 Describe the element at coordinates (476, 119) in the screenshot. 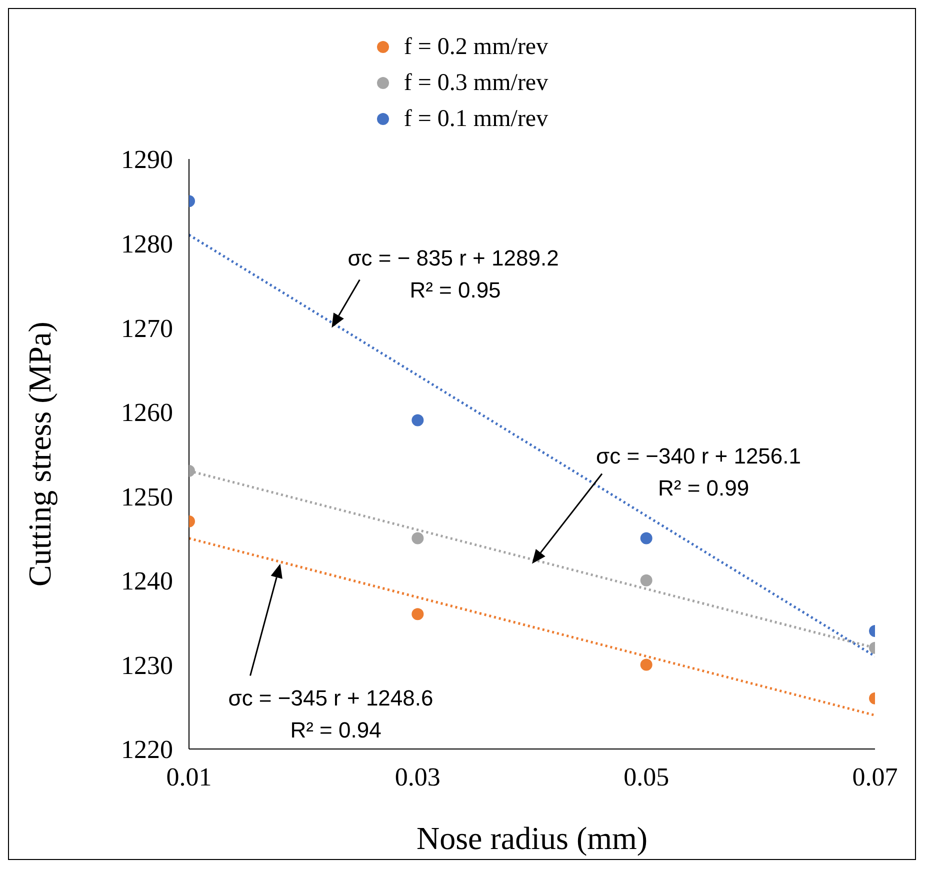

I see `legend-label: f = 0.1 mm/rev` at that location.